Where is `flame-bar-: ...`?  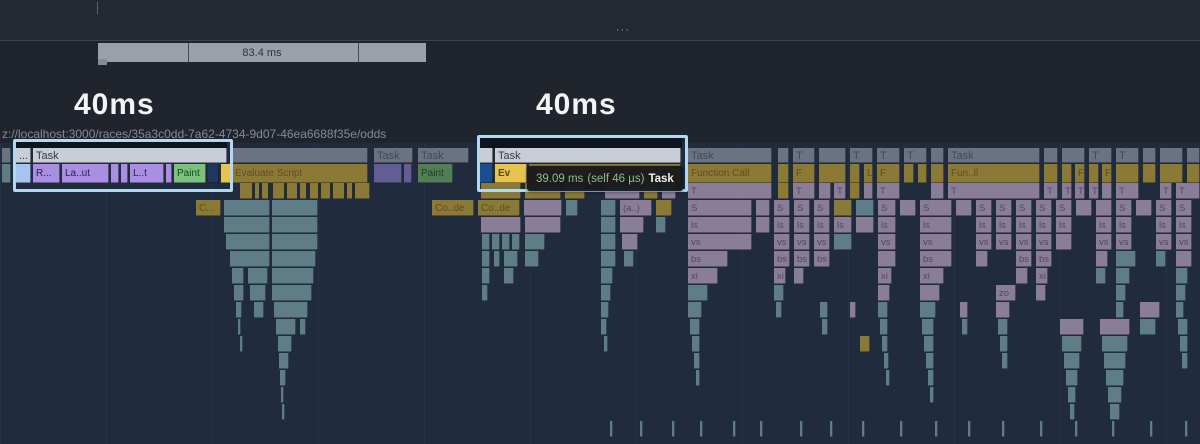 flame-bar-: ... is located at coordinates (23, 155).